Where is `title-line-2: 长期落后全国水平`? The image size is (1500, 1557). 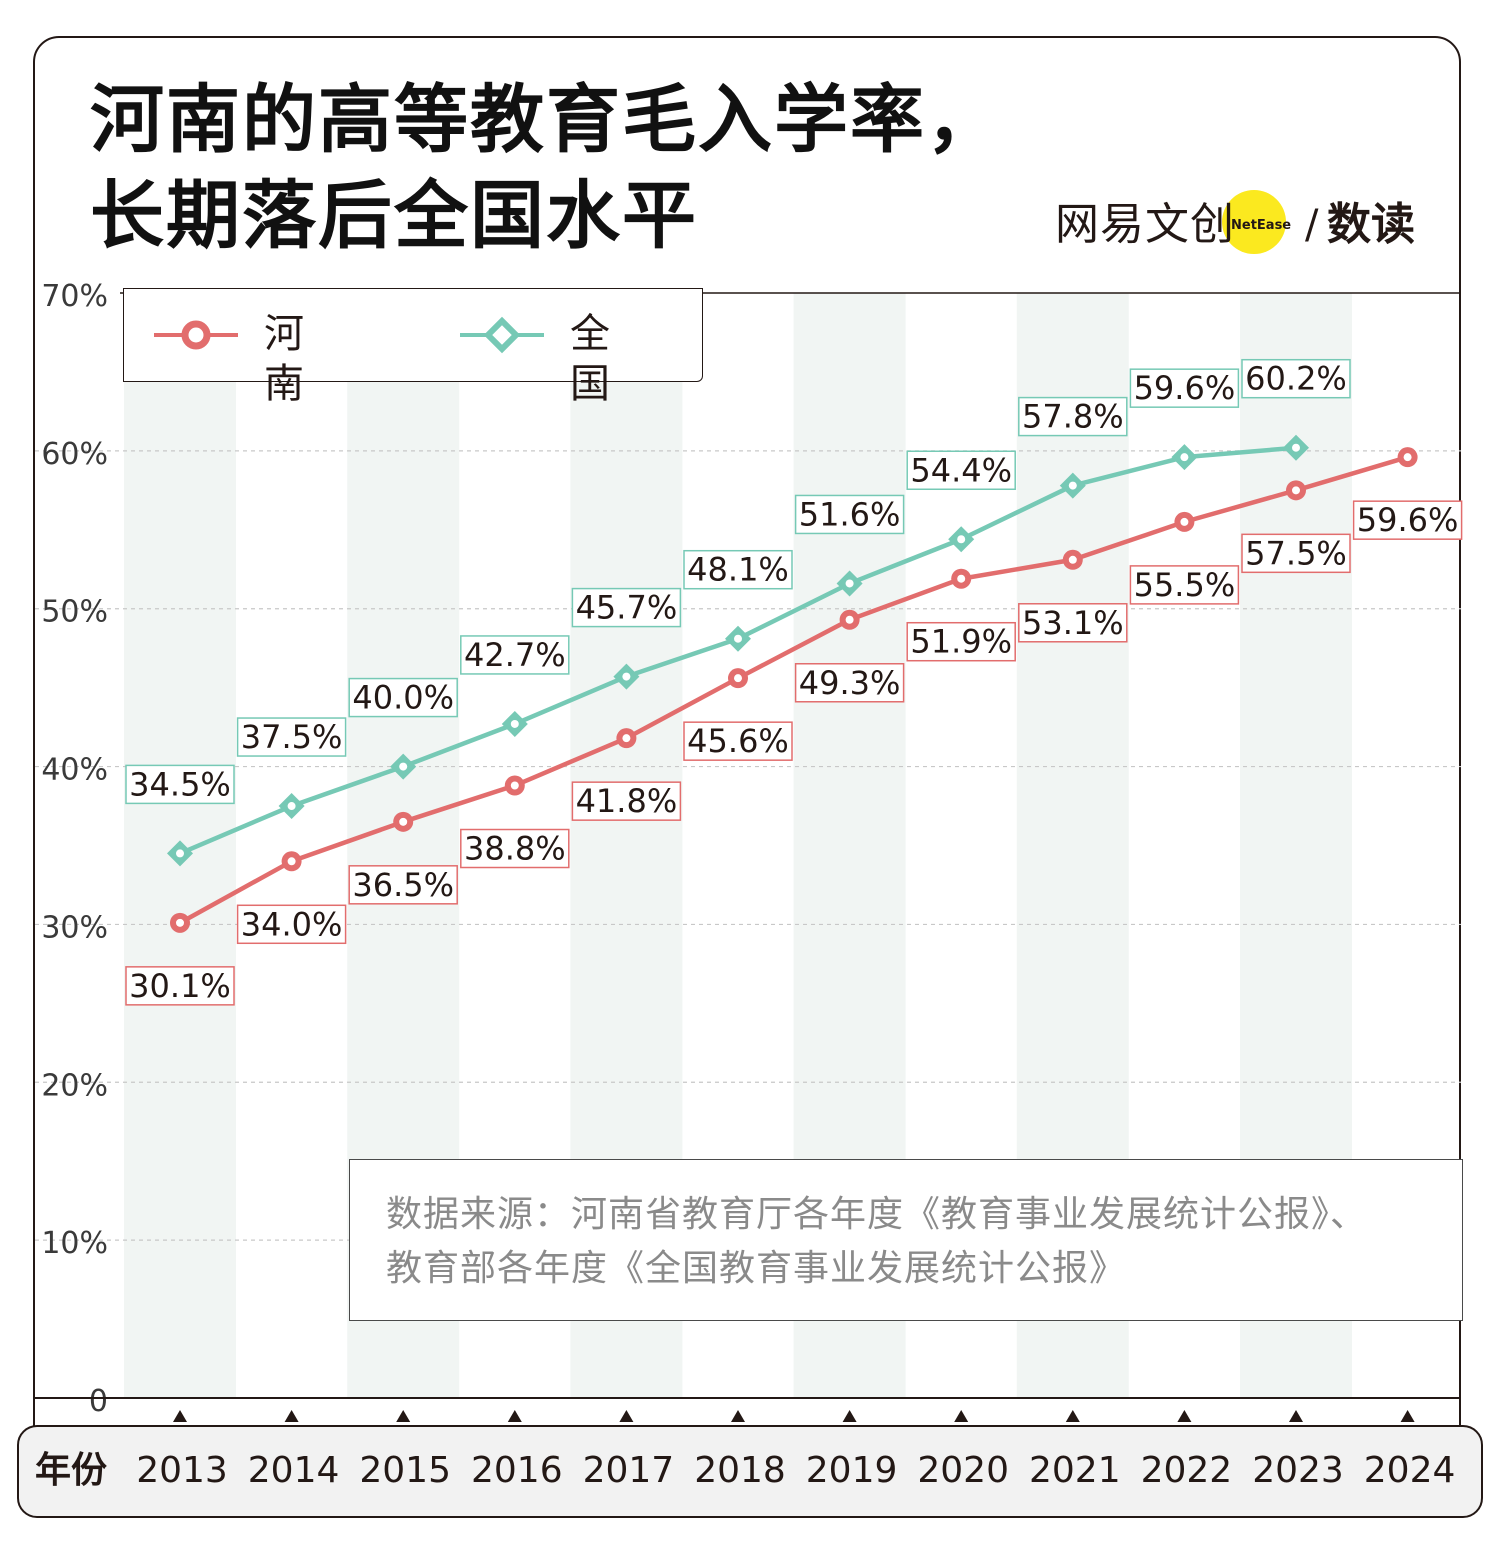
title-line-2: 长期落后全国水平 is located at coordinates (394, 216).